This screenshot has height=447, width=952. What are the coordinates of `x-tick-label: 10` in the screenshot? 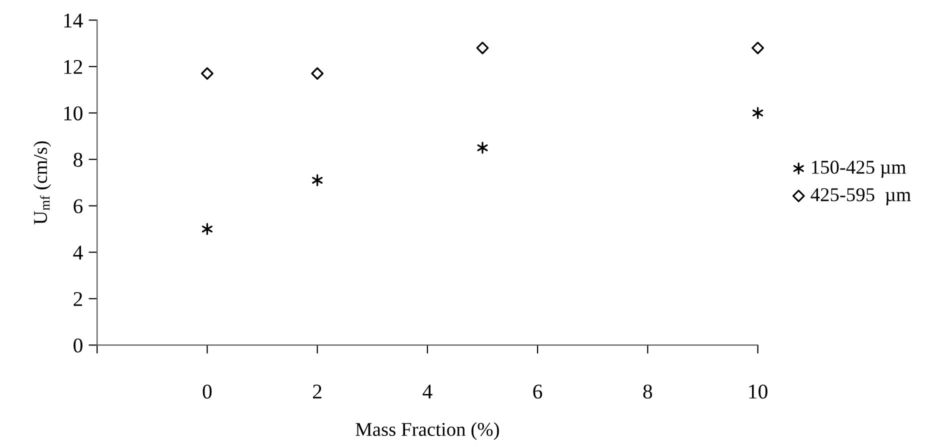 It's located at (758, 391).